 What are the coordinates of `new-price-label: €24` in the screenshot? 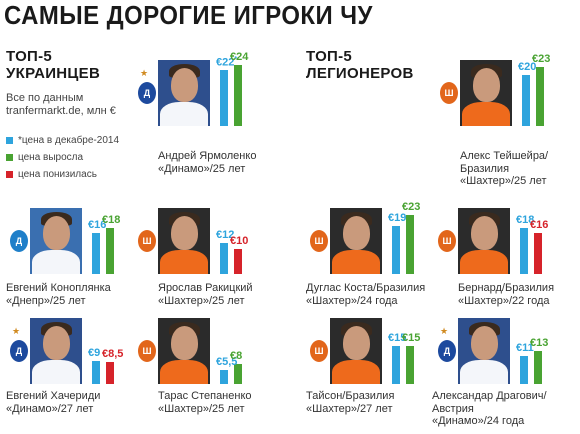 It's located at (239, 56).